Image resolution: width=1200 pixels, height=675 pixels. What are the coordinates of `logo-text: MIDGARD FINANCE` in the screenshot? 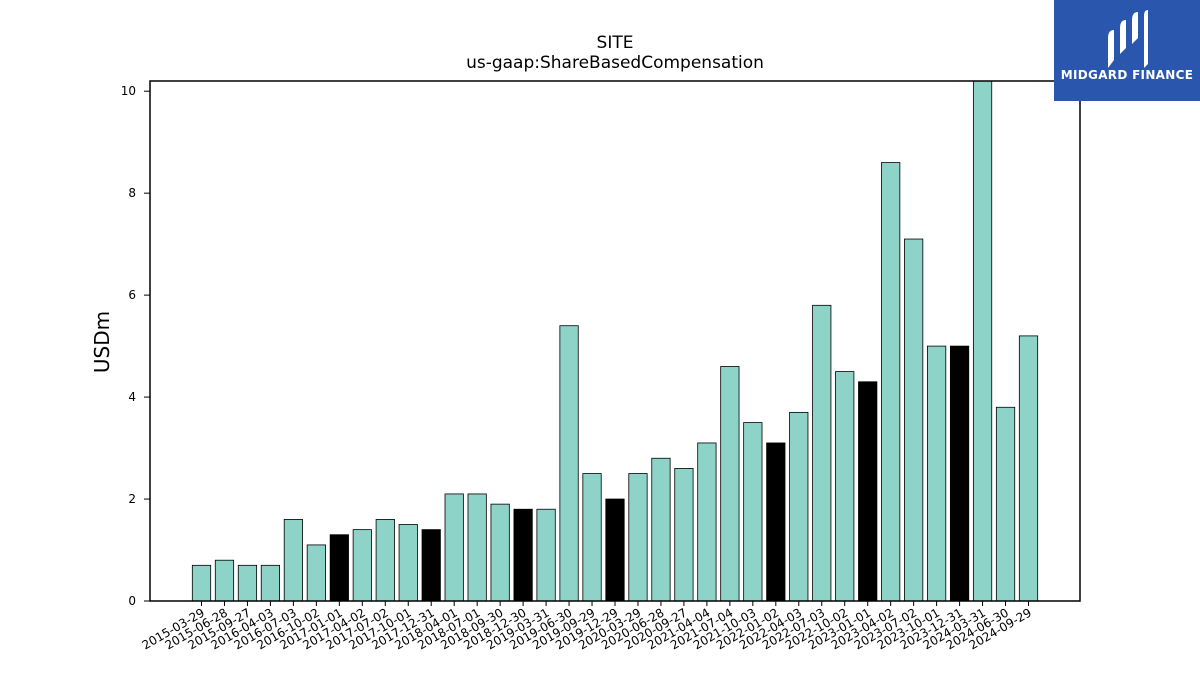 It's located at (1127, 75).